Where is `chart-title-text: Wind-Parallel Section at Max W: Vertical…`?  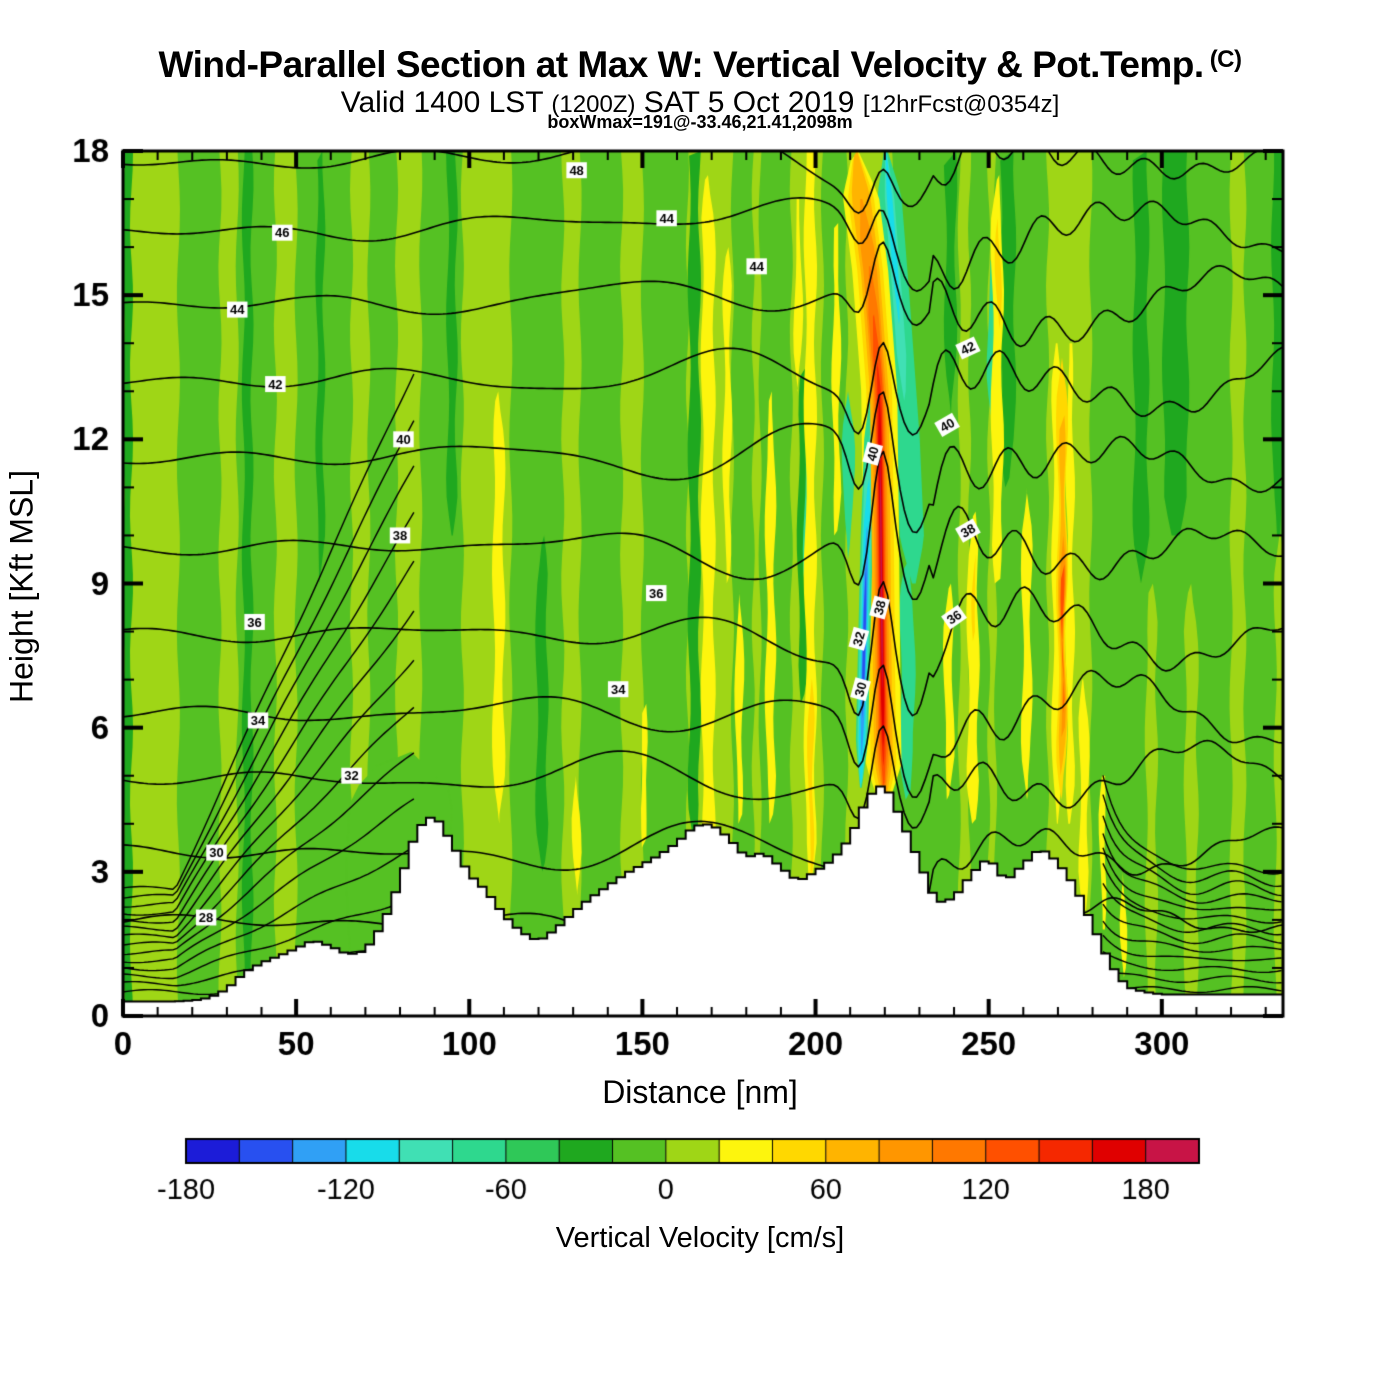
chart-title-text: Wind-Parallel Section at Max W: Vertical… is located at coordinates (681, 64).